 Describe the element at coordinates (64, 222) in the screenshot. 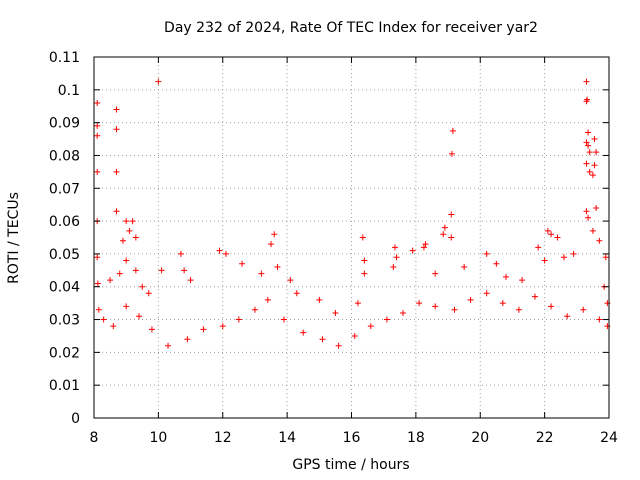

I see `y-tick-label: 0.06` at that location.